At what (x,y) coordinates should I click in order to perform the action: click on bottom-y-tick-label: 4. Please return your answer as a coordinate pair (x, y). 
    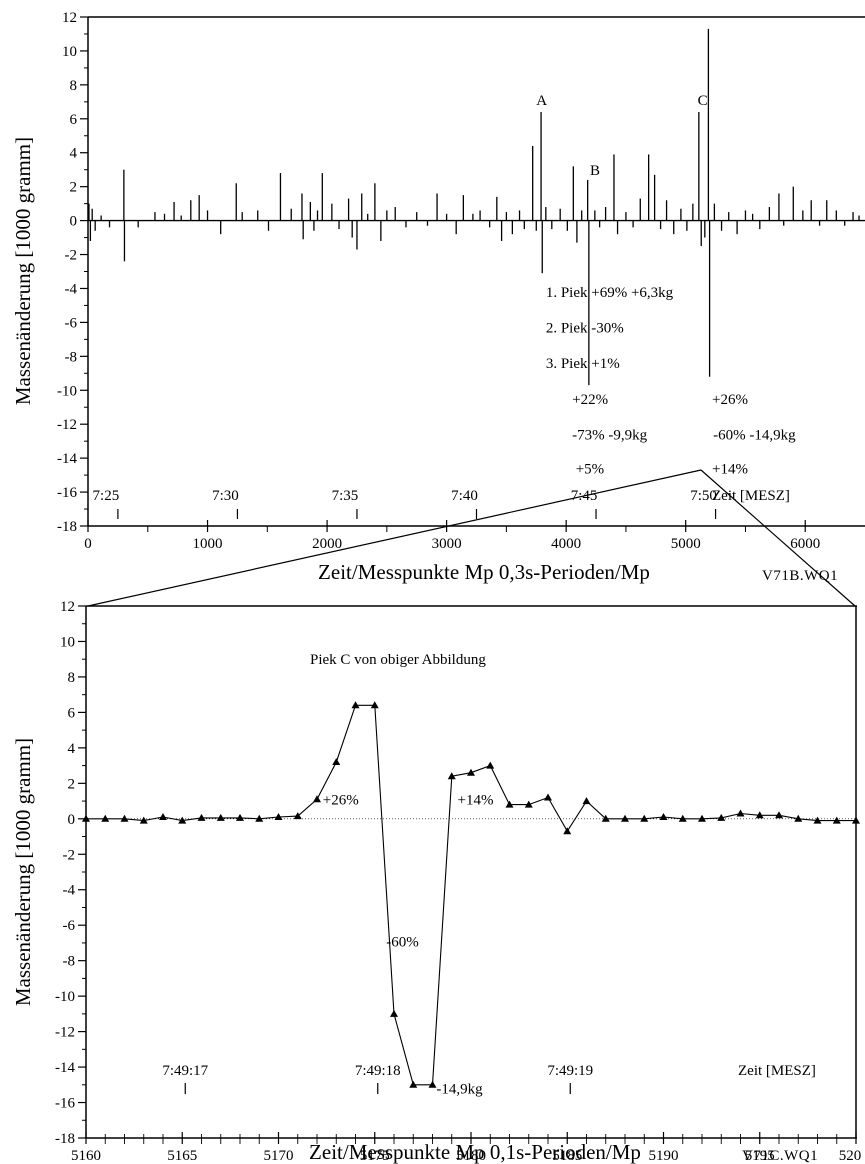
    Looking at the image, I should click on (72, 749).